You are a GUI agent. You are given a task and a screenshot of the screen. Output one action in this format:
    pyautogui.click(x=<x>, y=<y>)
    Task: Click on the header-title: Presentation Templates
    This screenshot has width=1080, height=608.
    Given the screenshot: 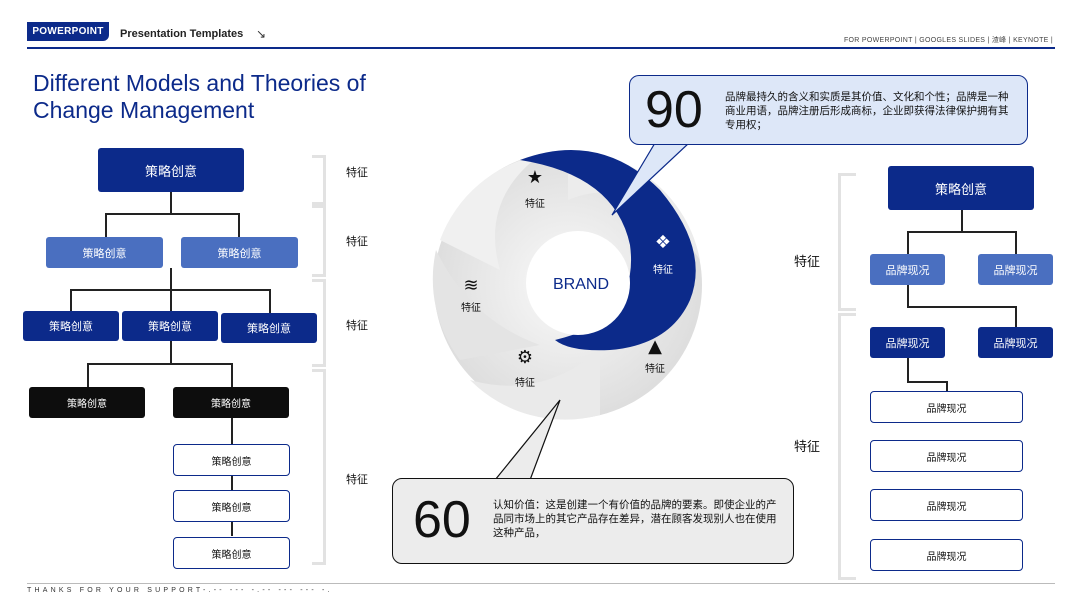 What is the action you would take?
    pyautogui.click(x=182, y=34)
    